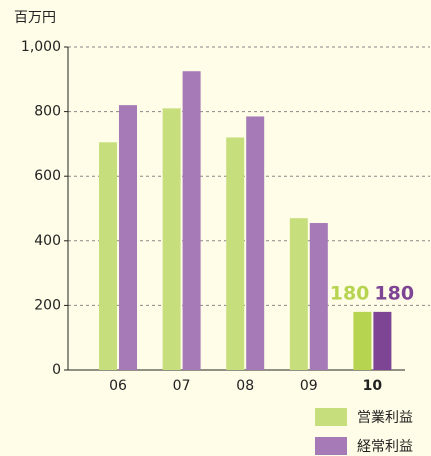 This screenshot has height=456, width=431. What do you see at coordinates (41, 47) in the screenshot?
I see `y-tick-label: 1,000` at bounding box center [41, 47].